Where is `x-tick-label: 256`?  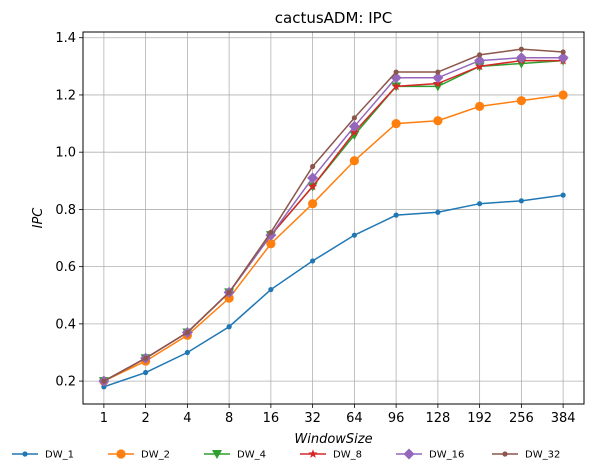 x-tick-label: 256 is located at coordinates (521, 418).